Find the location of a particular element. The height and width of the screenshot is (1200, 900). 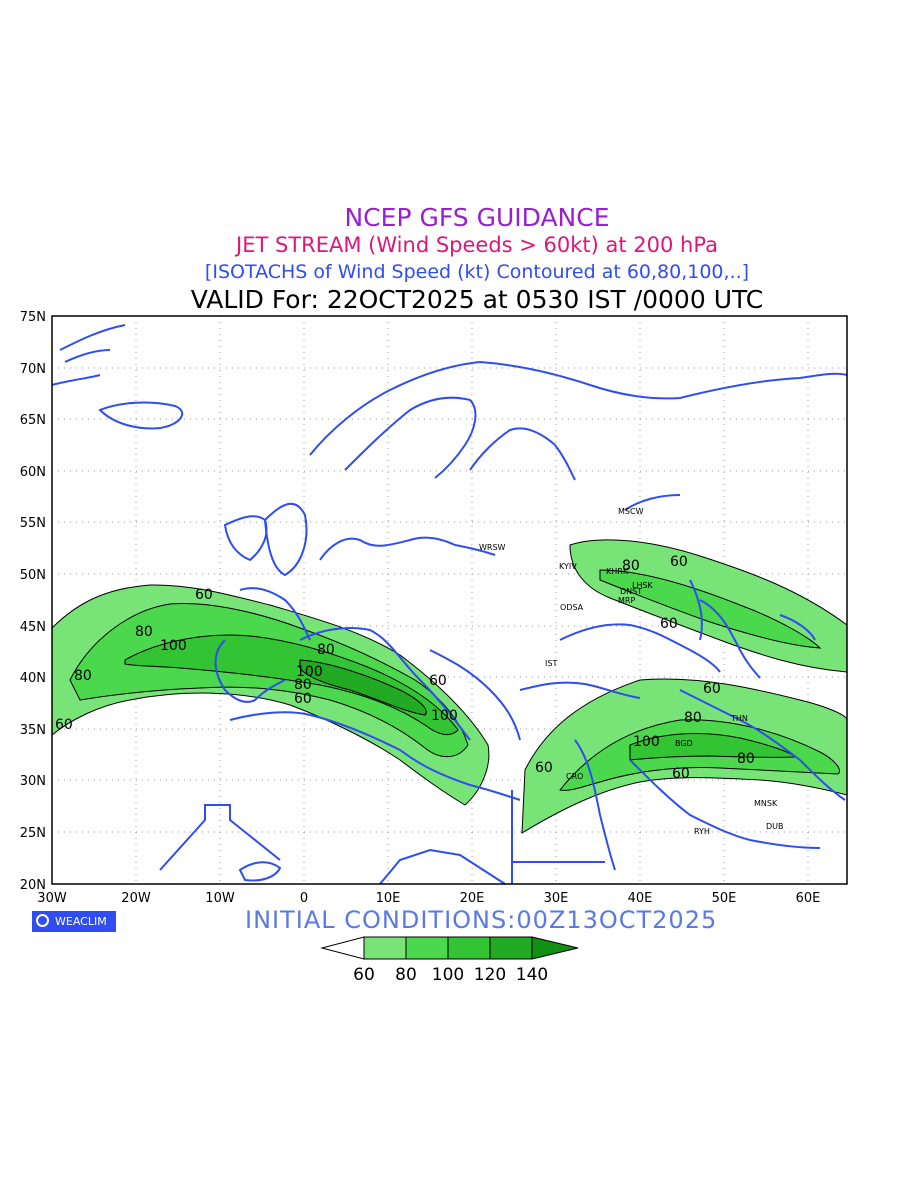

city-label: DNST is located at coordinates (631, 591).